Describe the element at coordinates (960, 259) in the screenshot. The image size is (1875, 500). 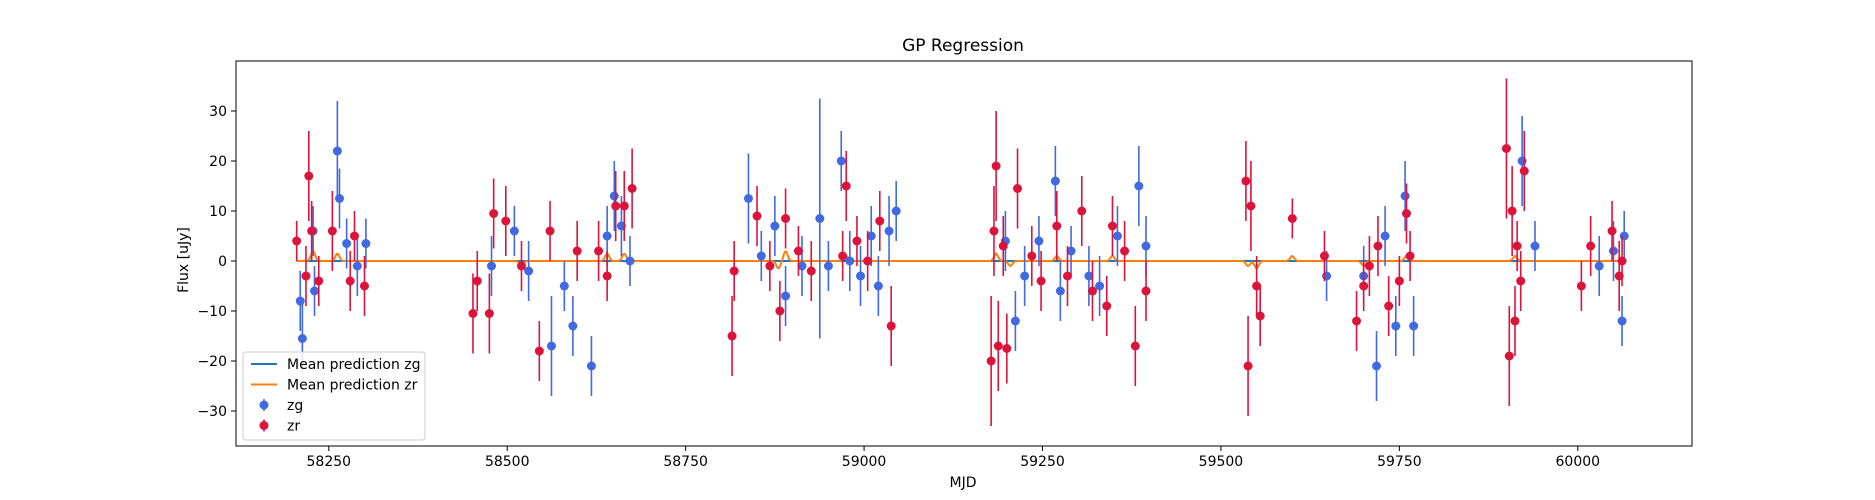
I see `mean-prediction-line` at that location.